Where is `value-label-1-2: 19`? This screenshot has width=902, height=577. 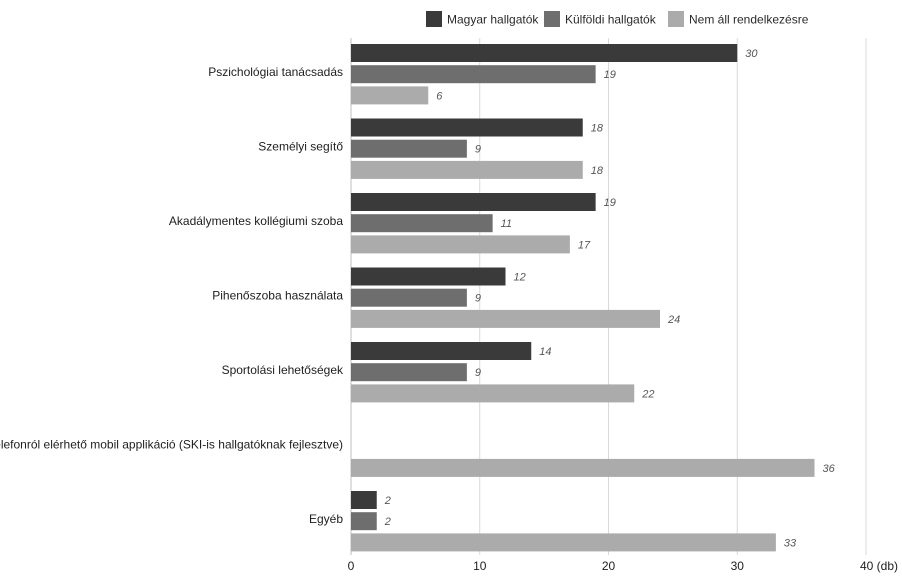
value-label-1-2: 19 is located at coordinates (610, 75).